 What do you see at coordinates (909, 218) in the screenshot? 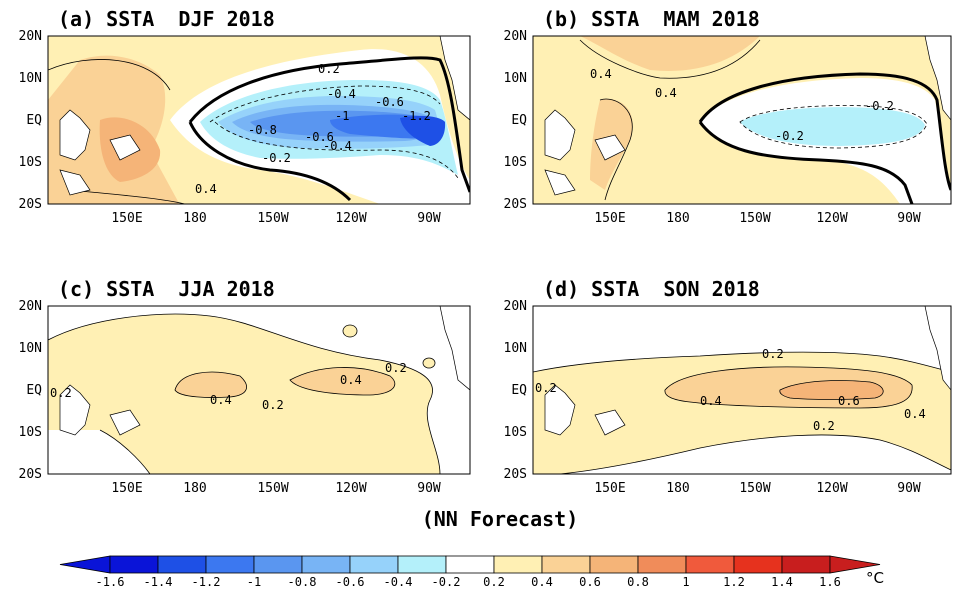
I see `panel-b-x-tick: 90W` at bounding box center [909, 218].